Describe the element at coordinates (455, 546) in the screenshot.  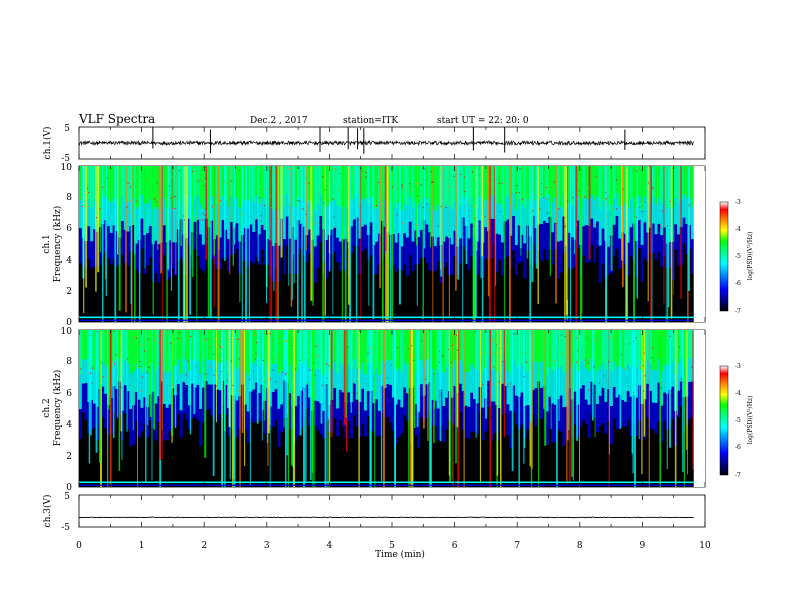
I see `x-tick-label-6: 6` at that location.